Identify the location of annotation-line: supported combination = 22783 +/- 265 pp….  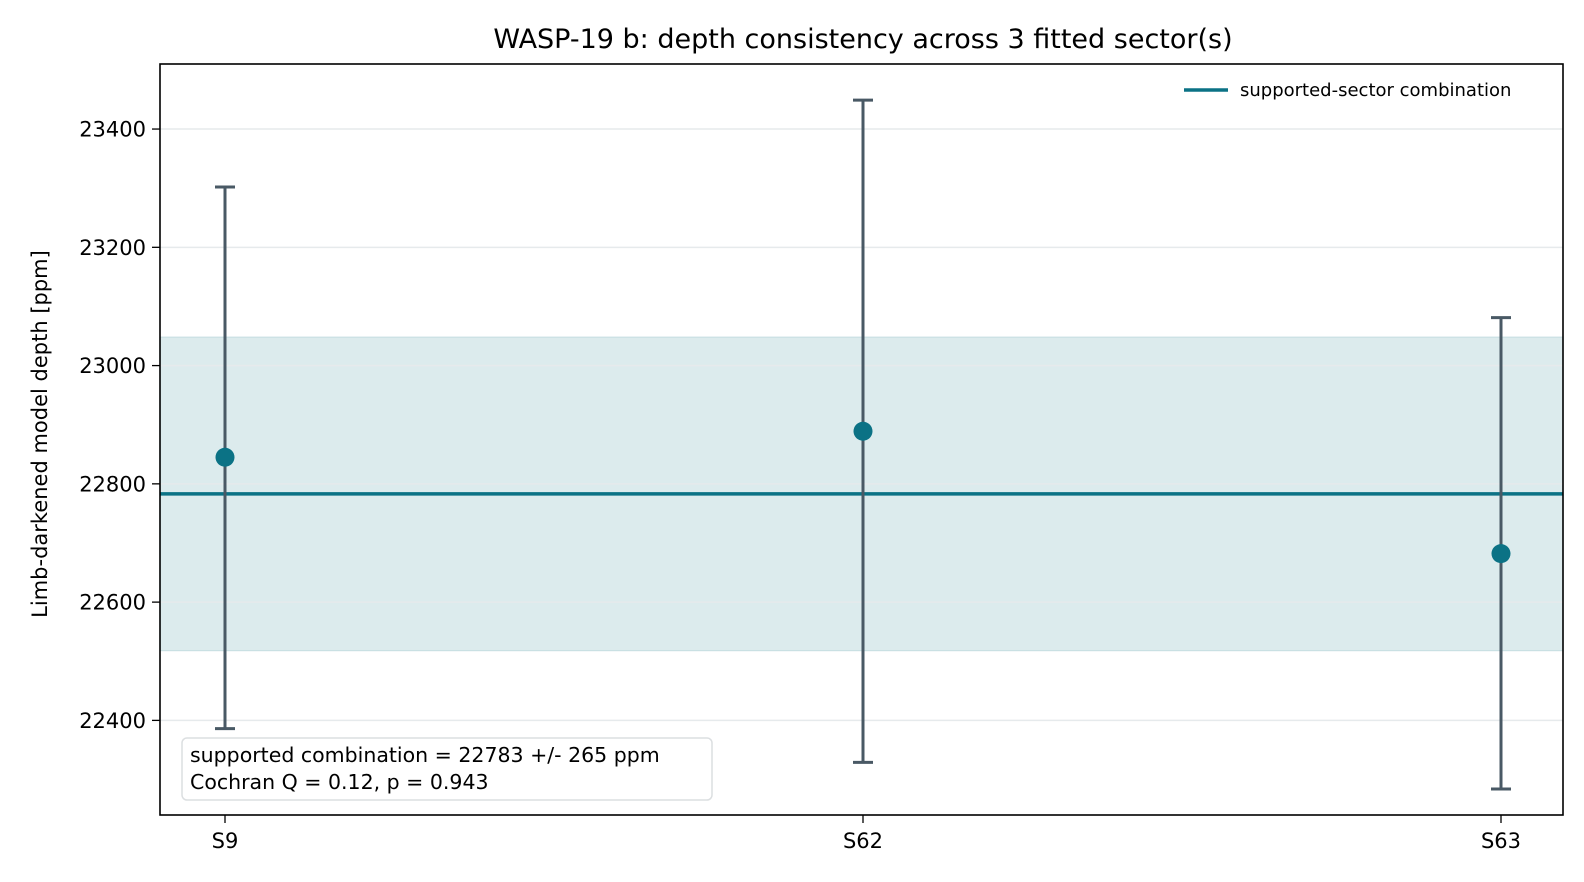
(425, 755).